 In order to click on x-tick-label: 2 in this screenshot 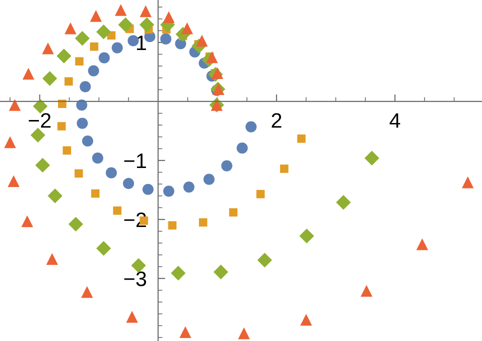, I will do `click(277, 120)`.